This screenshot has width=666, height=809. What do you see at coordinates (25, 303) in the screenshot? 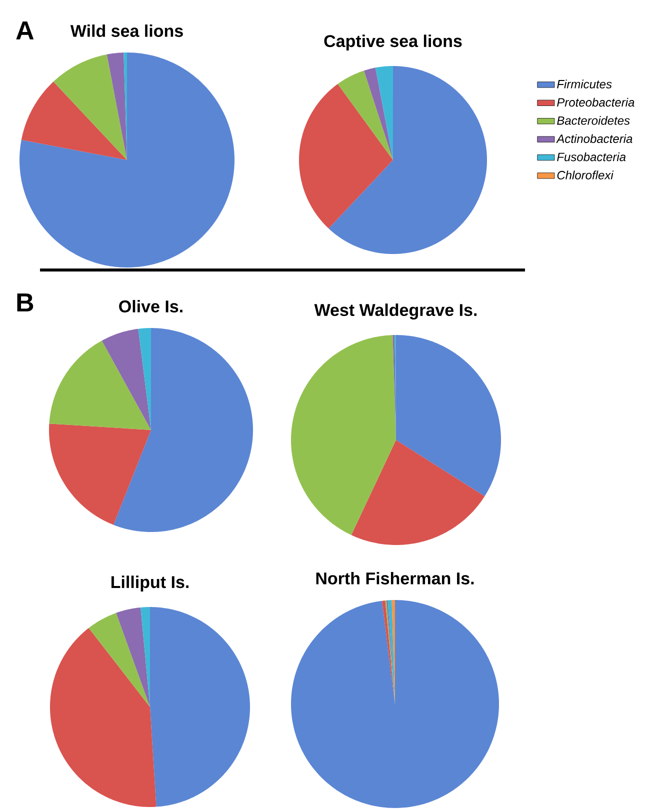
I see `text: B` at bounding box center [25, 303].